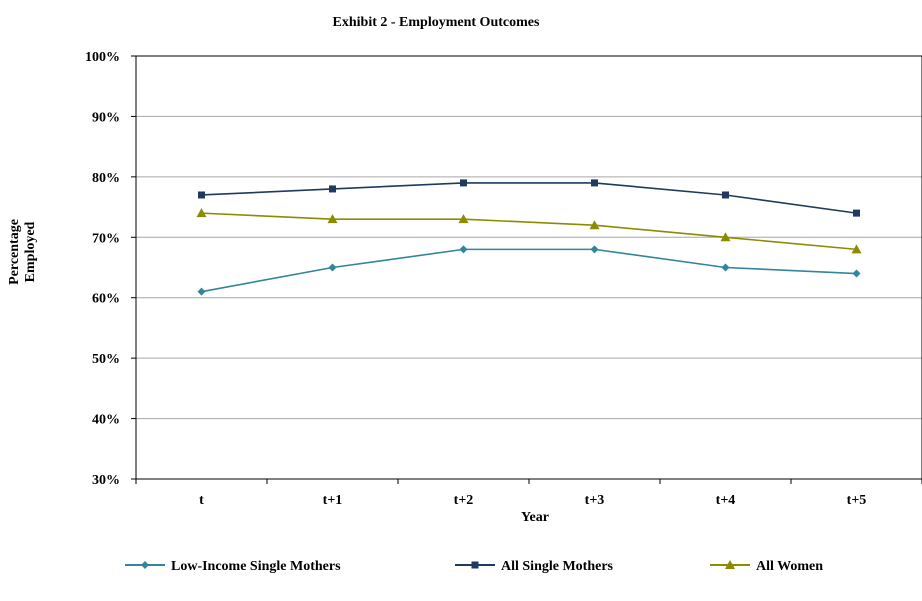 This screenshot has height=601, width=922. I want to click on y-tick-label: 60%, so click(106, 299).